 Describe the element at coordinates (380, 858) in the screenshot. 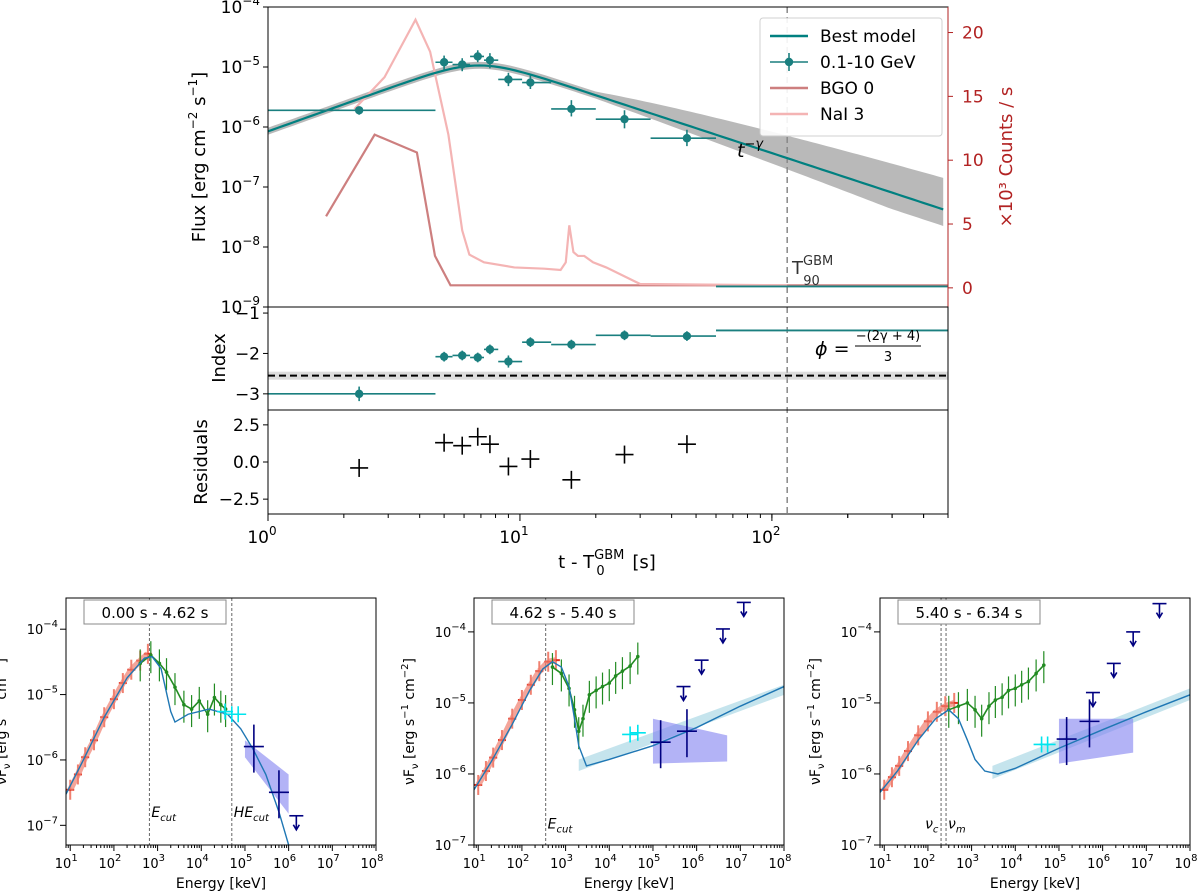

I see `tick-exp: 8` at that location.